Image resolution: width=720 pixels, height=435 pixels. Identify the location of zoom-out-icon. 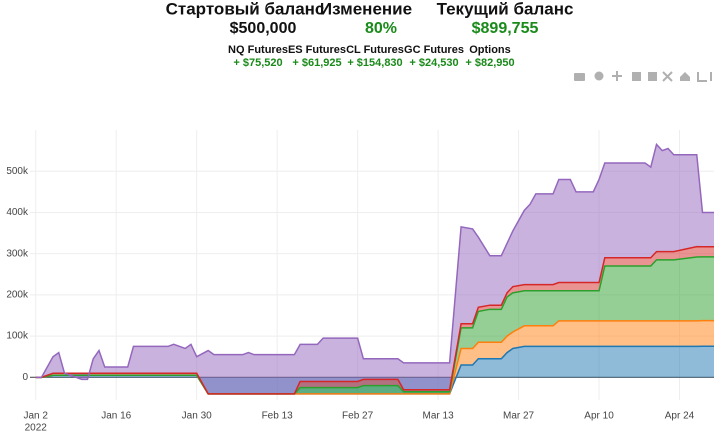
(652, 76).